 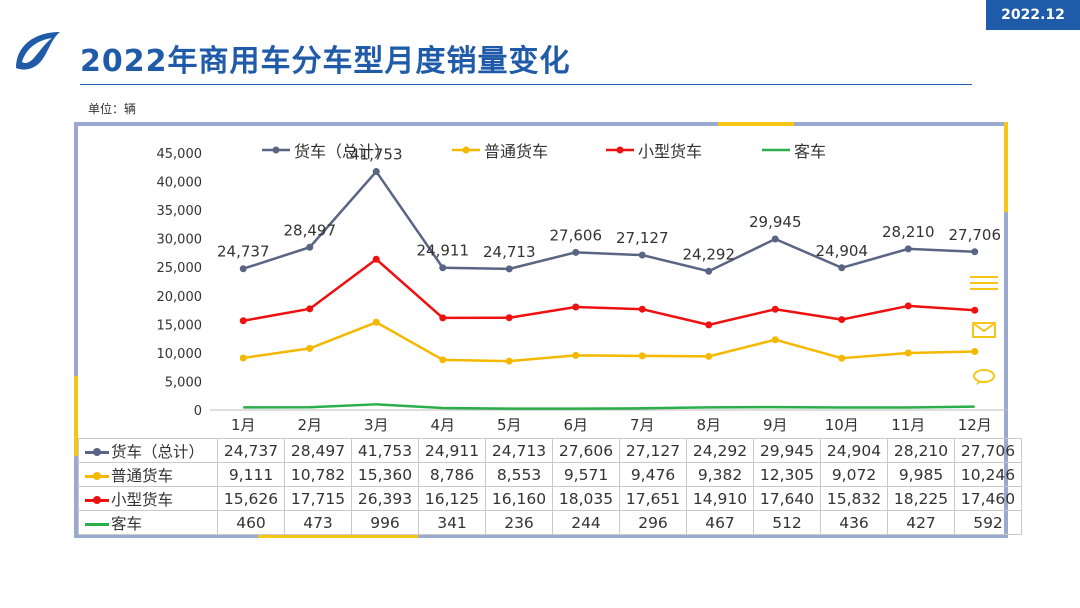 I want to click on y-tick-label: 40,000, so click(x=180, y=183).